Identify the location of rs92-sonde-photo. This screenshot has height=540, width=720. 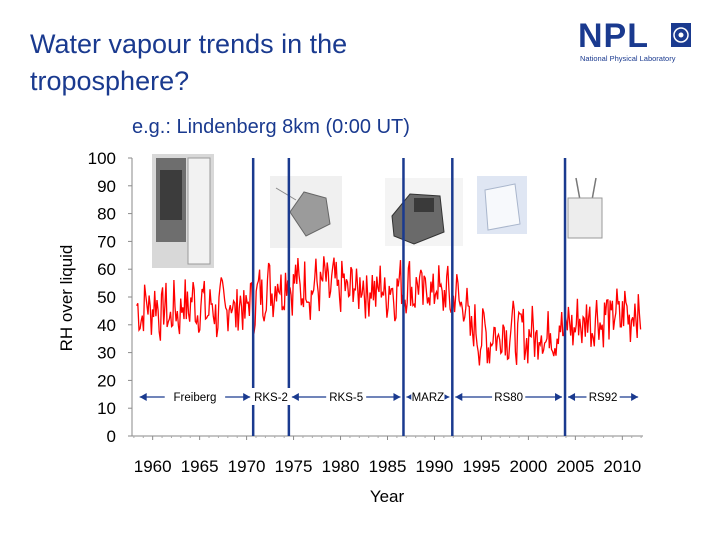
(586, 211).